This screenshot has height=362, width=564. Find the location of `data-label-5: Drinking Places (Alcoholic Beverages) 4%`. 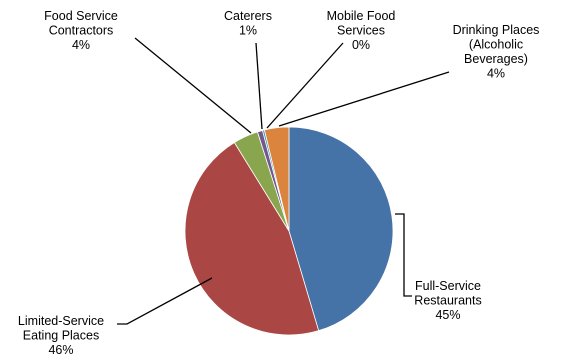

data-label-5: Drinking Places (Alcoholic Beverages) 4% is located at coordinates (496, 52).